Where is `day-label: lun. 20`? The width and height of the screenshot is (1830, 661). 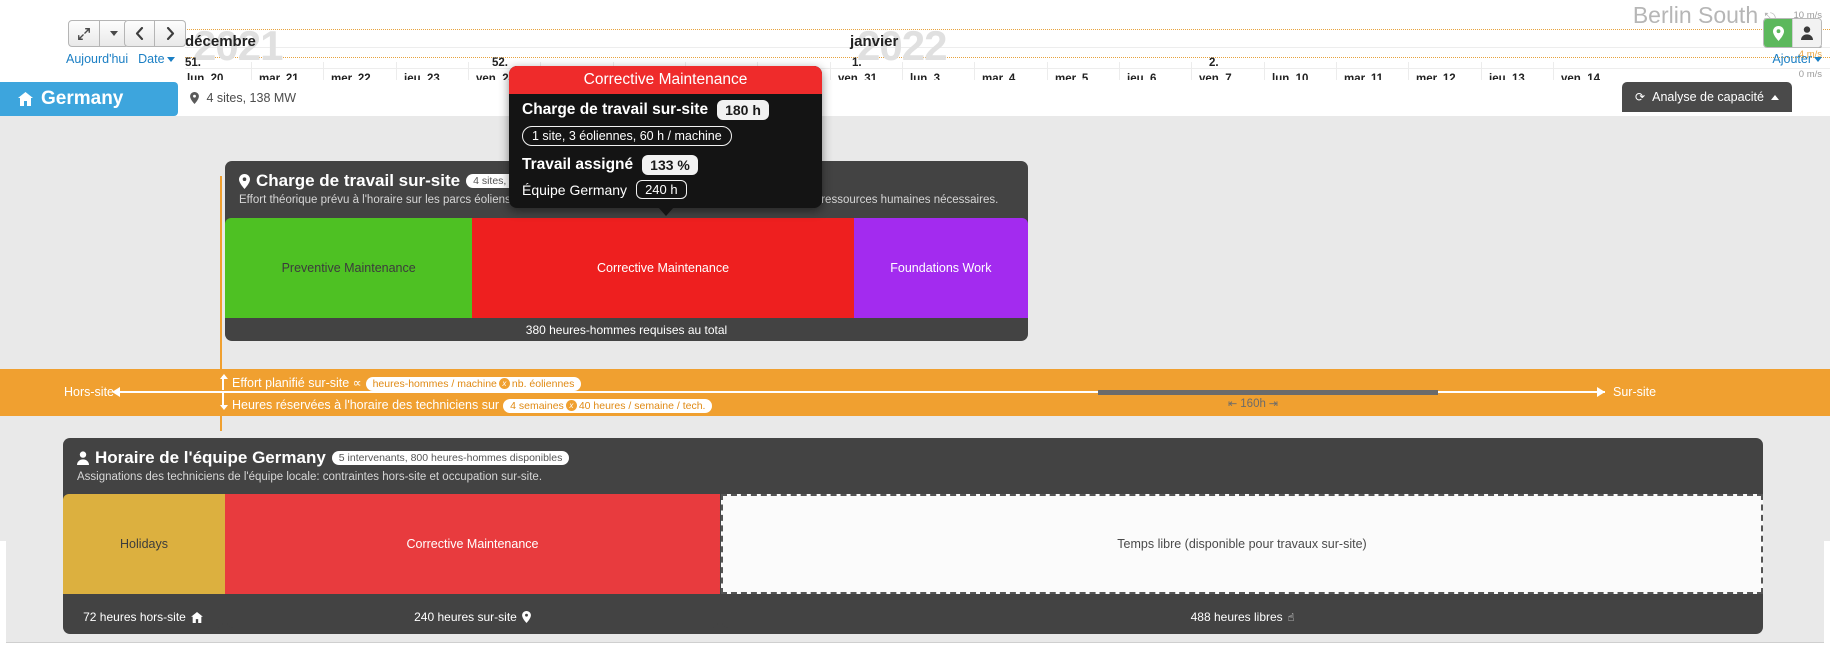 day-label: lun. 20 is located at coordinates (205, 76).